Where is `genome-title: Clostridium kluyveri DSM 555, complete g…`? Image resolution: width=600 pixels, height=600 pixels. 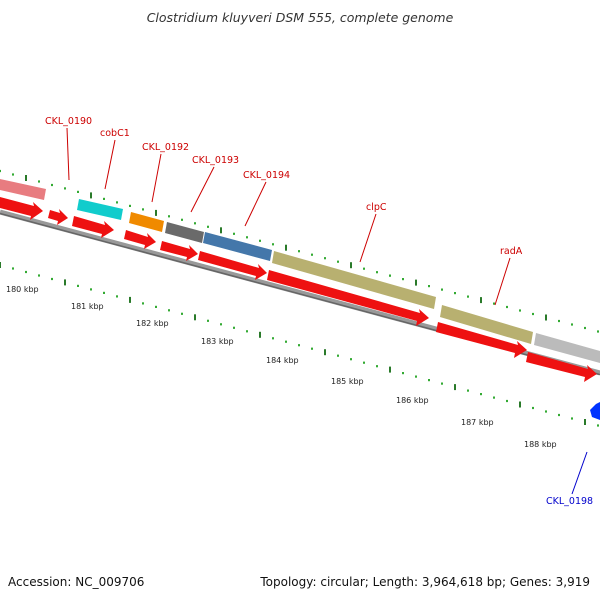 genome-title: Clostridium kluyveri DSM 555, complete g… is located at coordinates (300, 17).